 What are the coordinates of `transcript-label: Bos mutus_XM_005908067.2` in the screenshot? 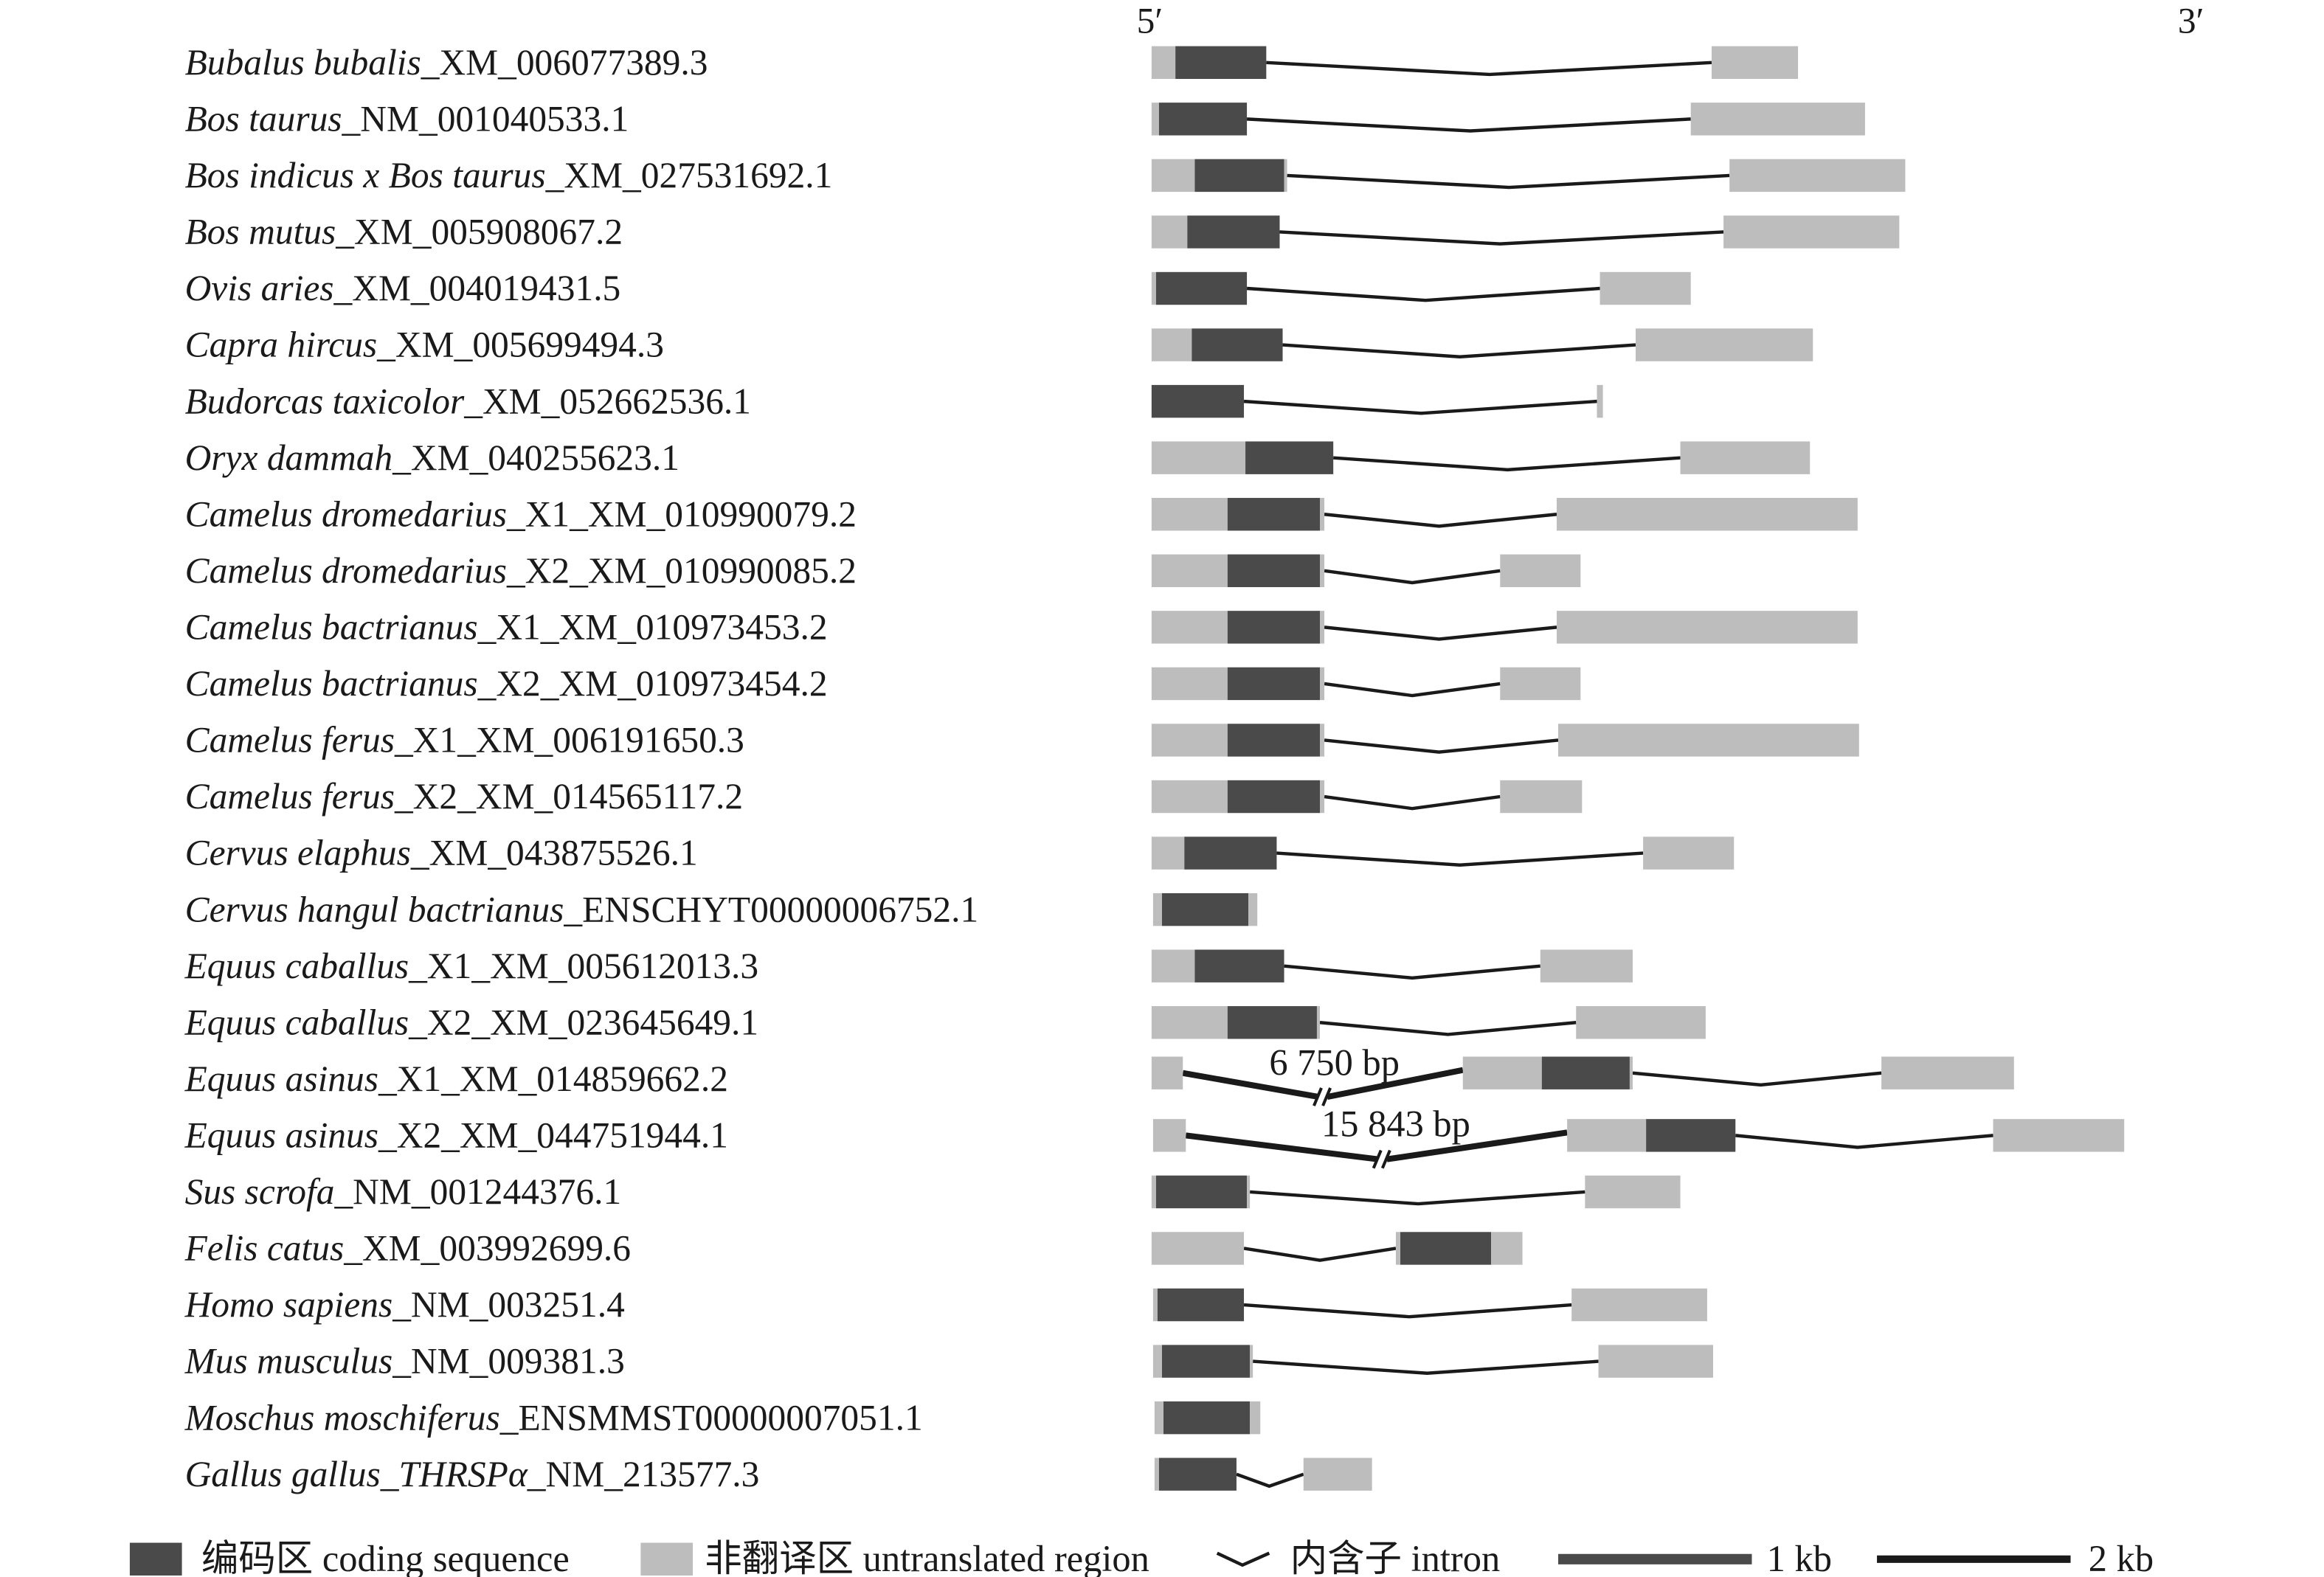 It's located at (404, 232).